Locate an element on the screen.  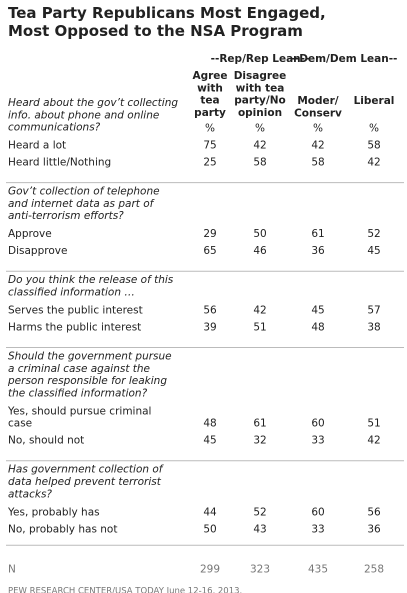
question: Gov’t collection of telephone is located at coordinates (84, 192).